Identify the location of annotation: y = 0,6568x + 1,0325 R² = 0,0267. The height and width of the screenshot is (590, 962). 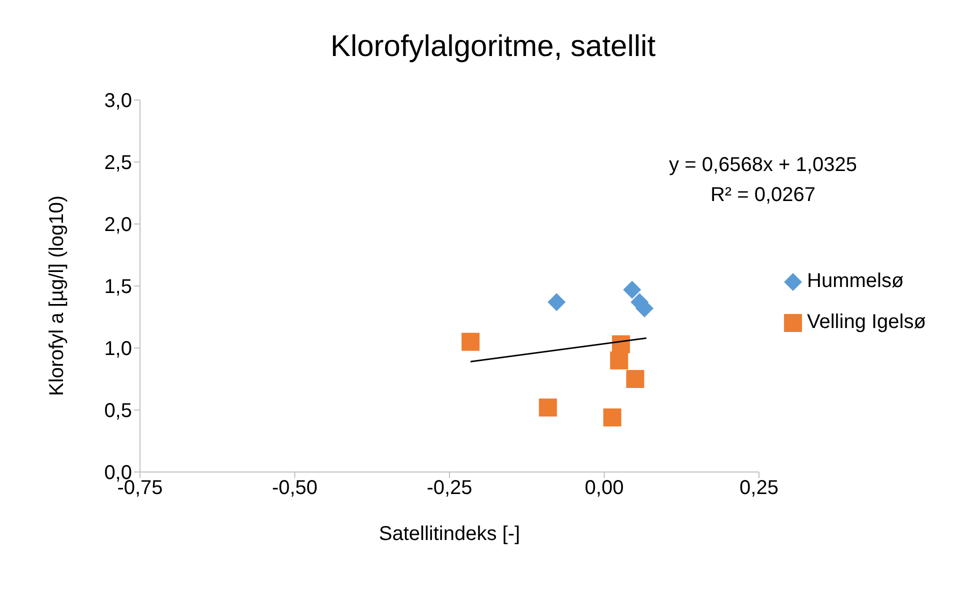
(763, 180).